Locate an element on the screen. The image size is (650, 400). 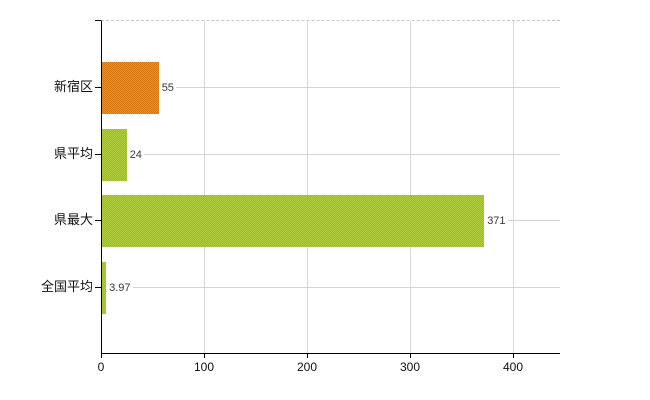
category-label: 県最大 is located at coordinates (73, 220).